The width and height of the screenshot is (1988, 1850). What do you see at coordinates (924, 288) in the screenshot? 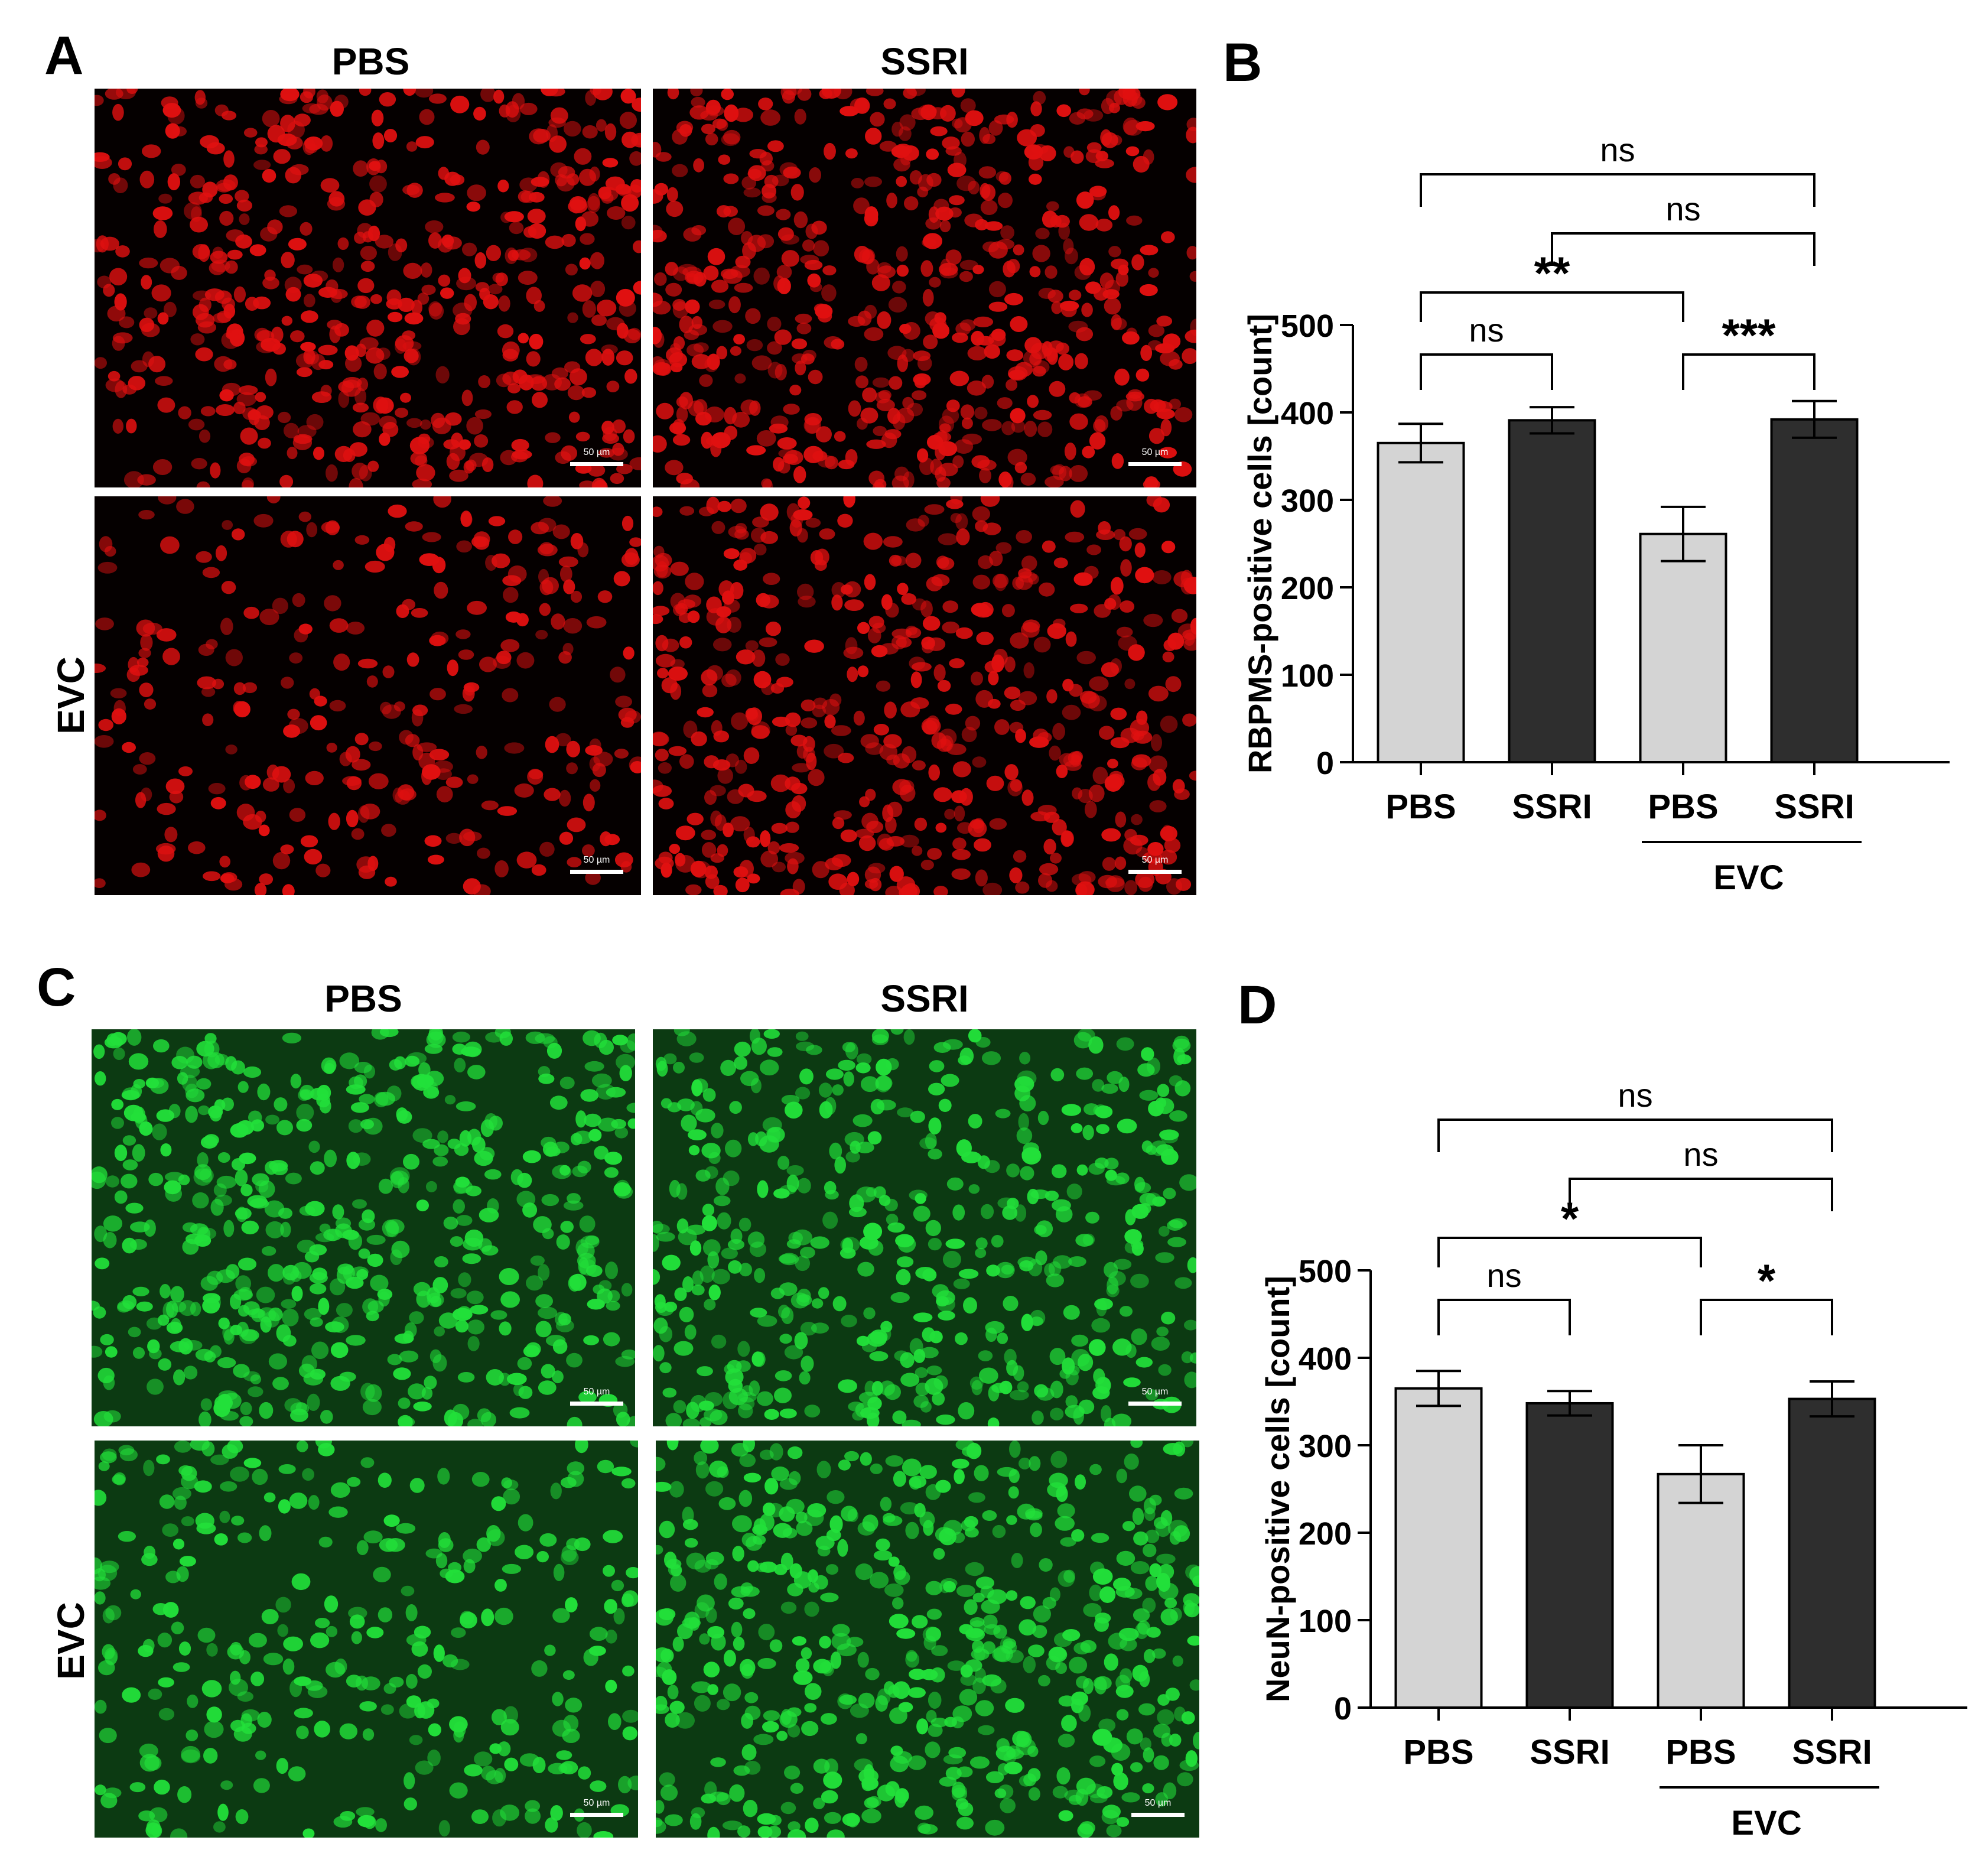
I see `micrograph-a-ssri-control` at bounding box center [924, 288].